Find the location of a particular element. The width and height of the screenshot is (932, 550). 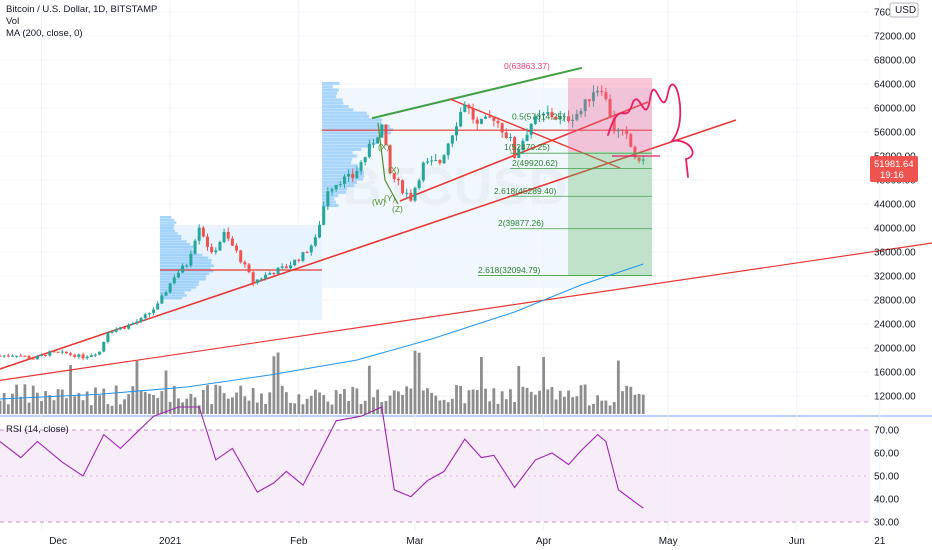

currency-button: USD is located at coordinates (904, 10).